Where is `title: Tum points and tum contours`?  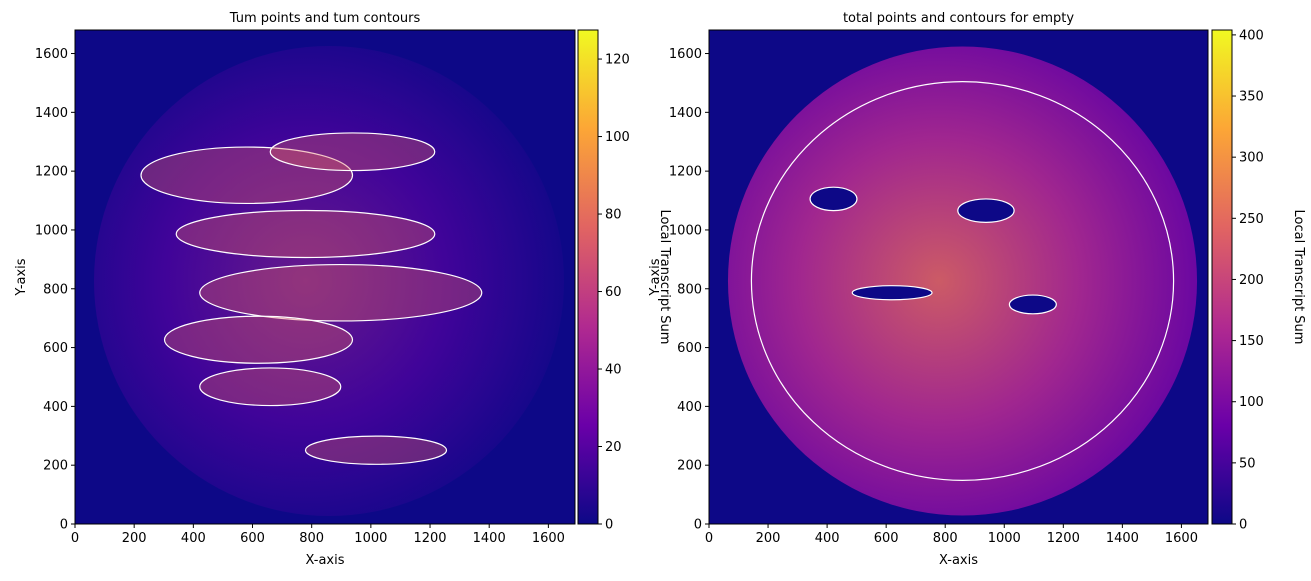 title: Tum points and tum contours is located at coordinates (325, 18).